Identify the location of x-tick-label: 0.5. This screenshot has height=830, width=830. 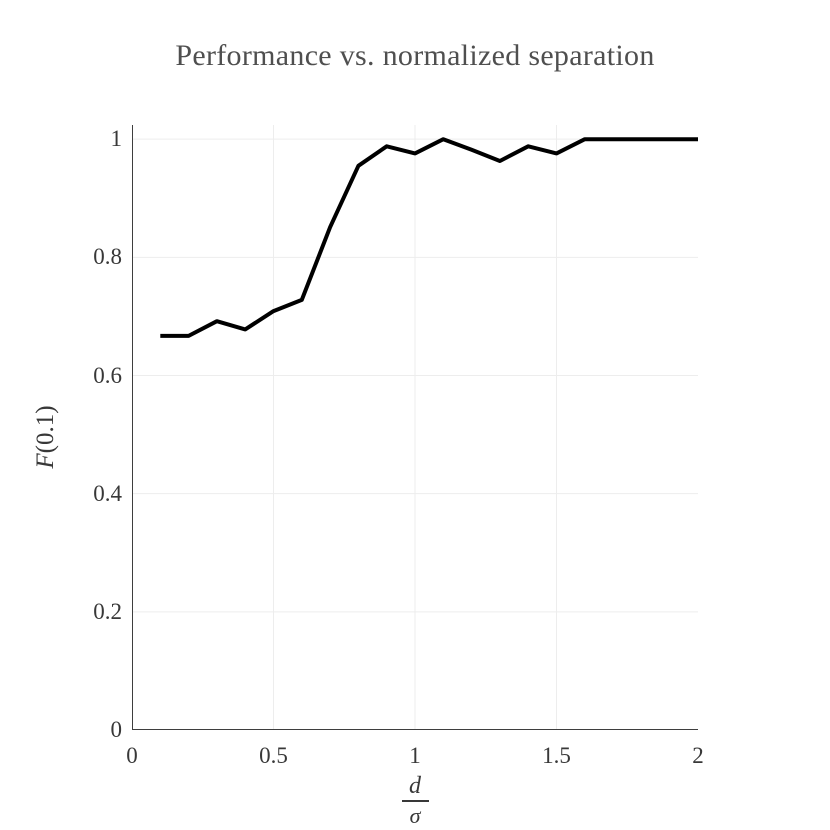
(273, 755).